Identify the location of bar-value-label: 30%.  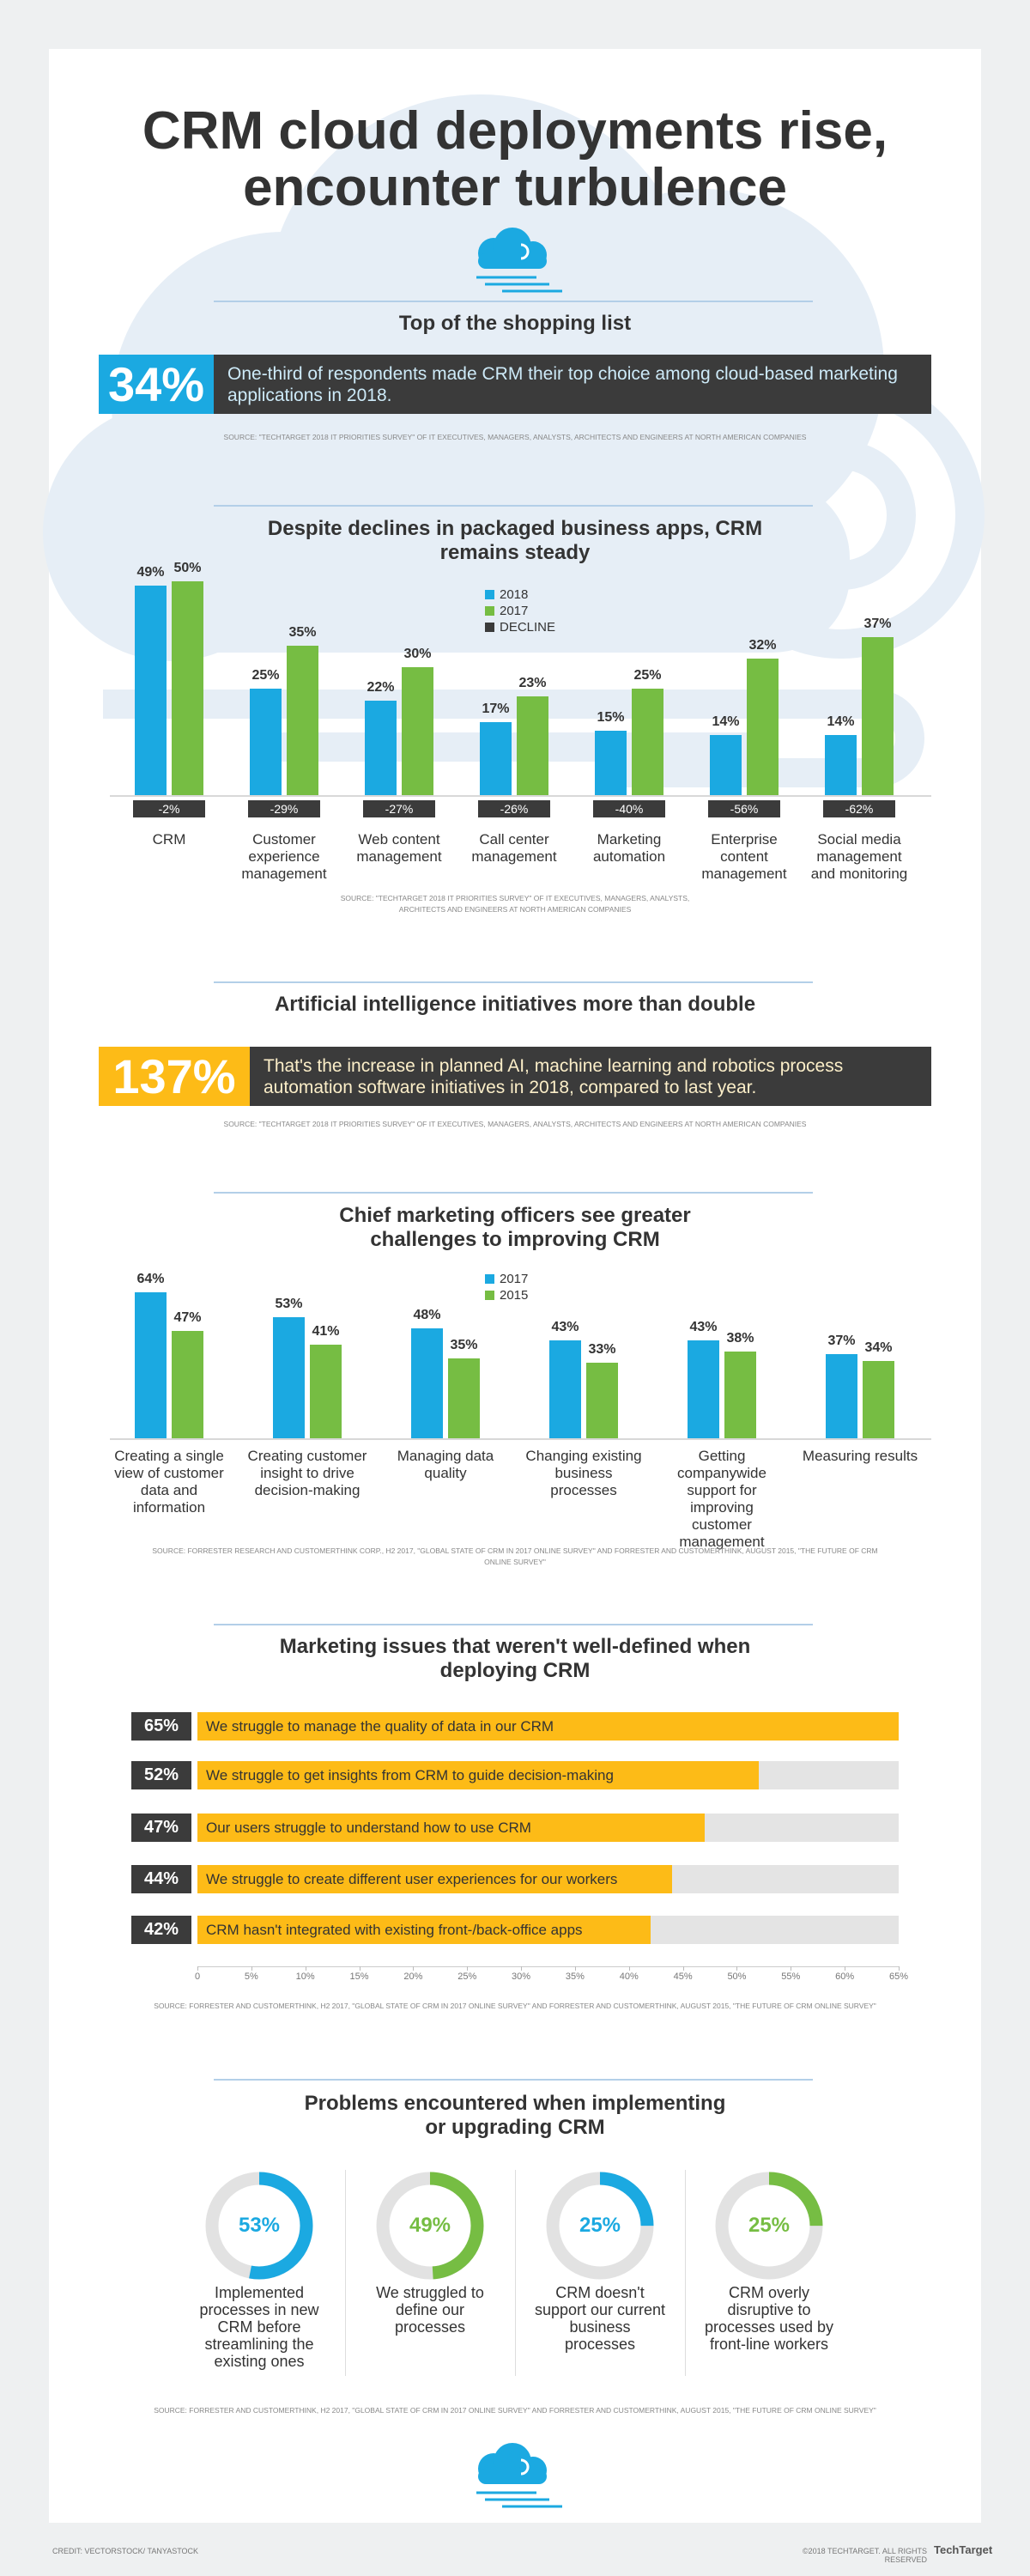
(417, 653).